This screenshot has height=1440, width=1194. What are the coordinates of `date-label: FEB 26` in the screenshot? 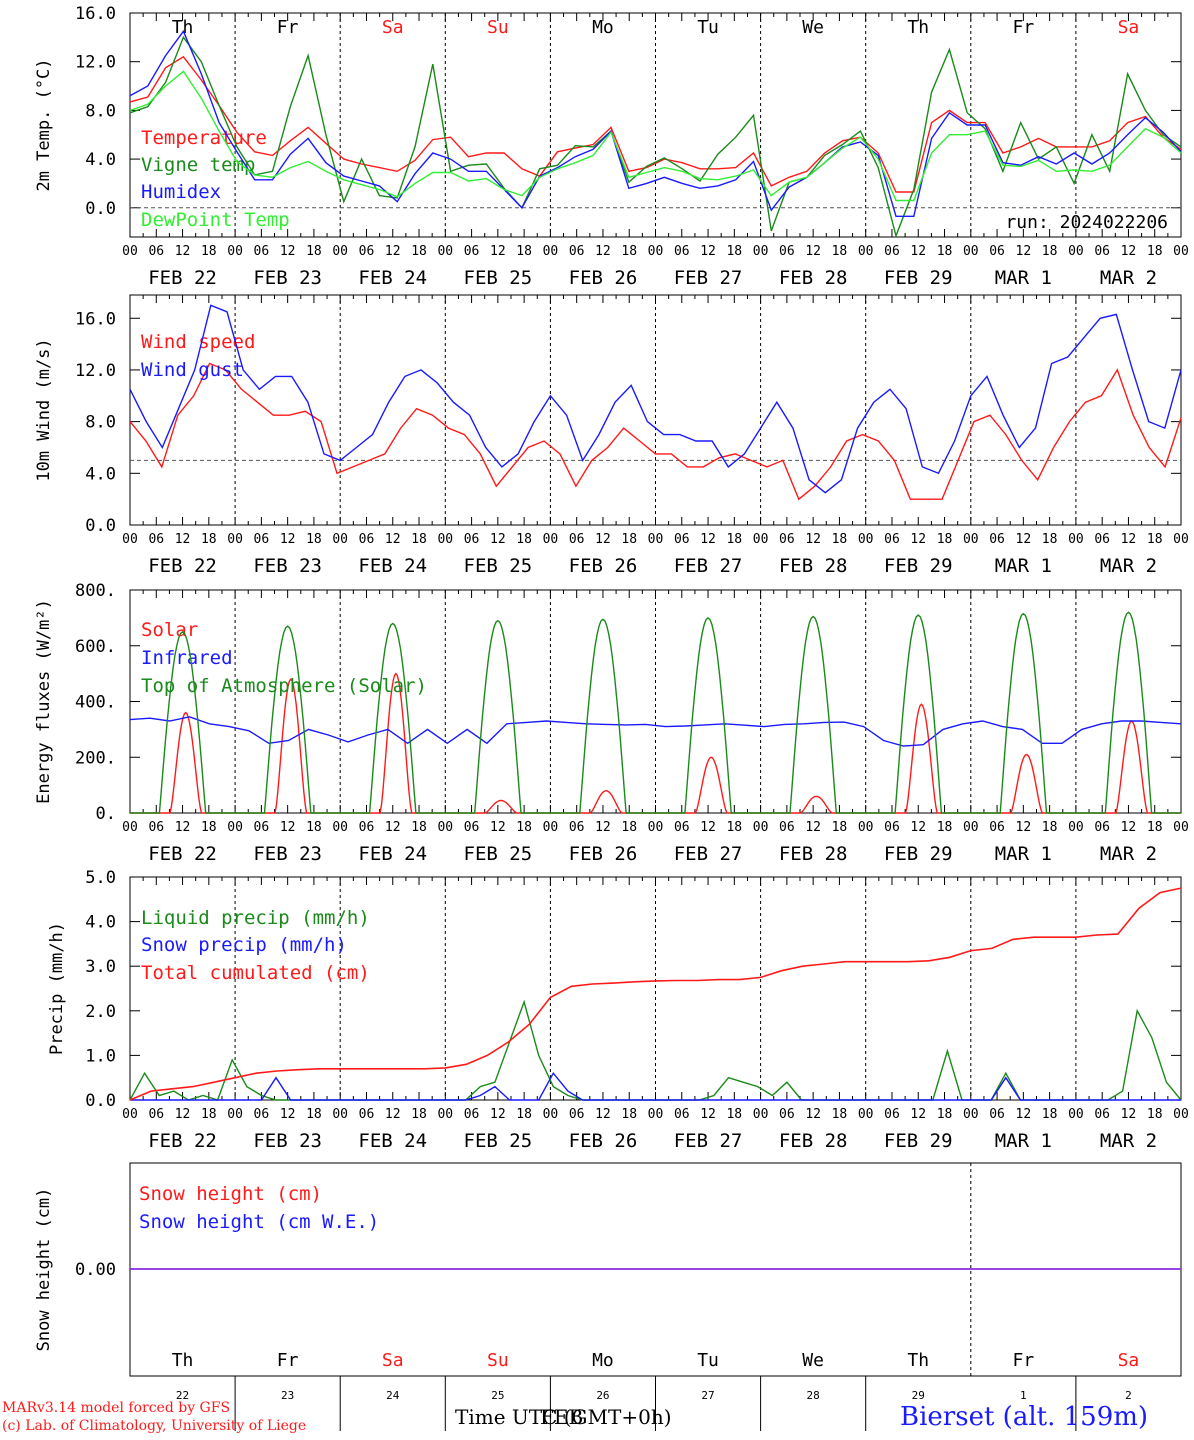 It's located at (603, 278).